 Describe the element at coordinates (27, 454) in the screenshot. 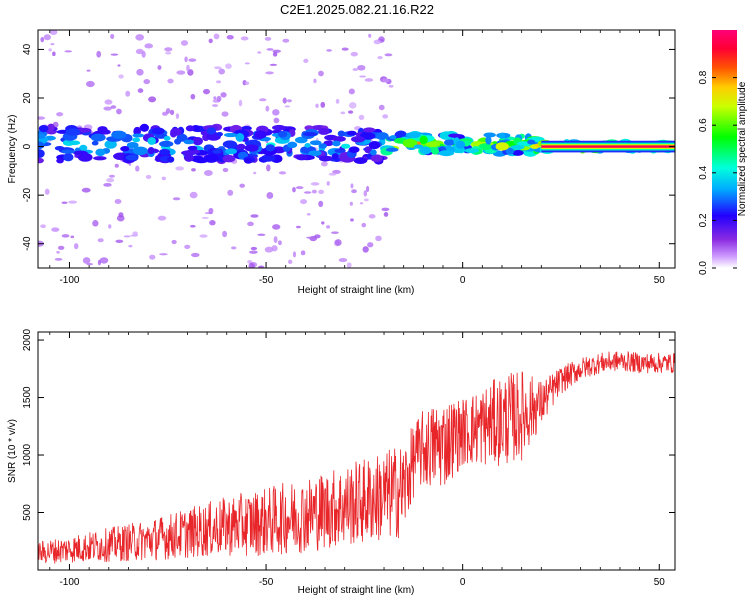

I see `y-tick-label: 1000` at that location.